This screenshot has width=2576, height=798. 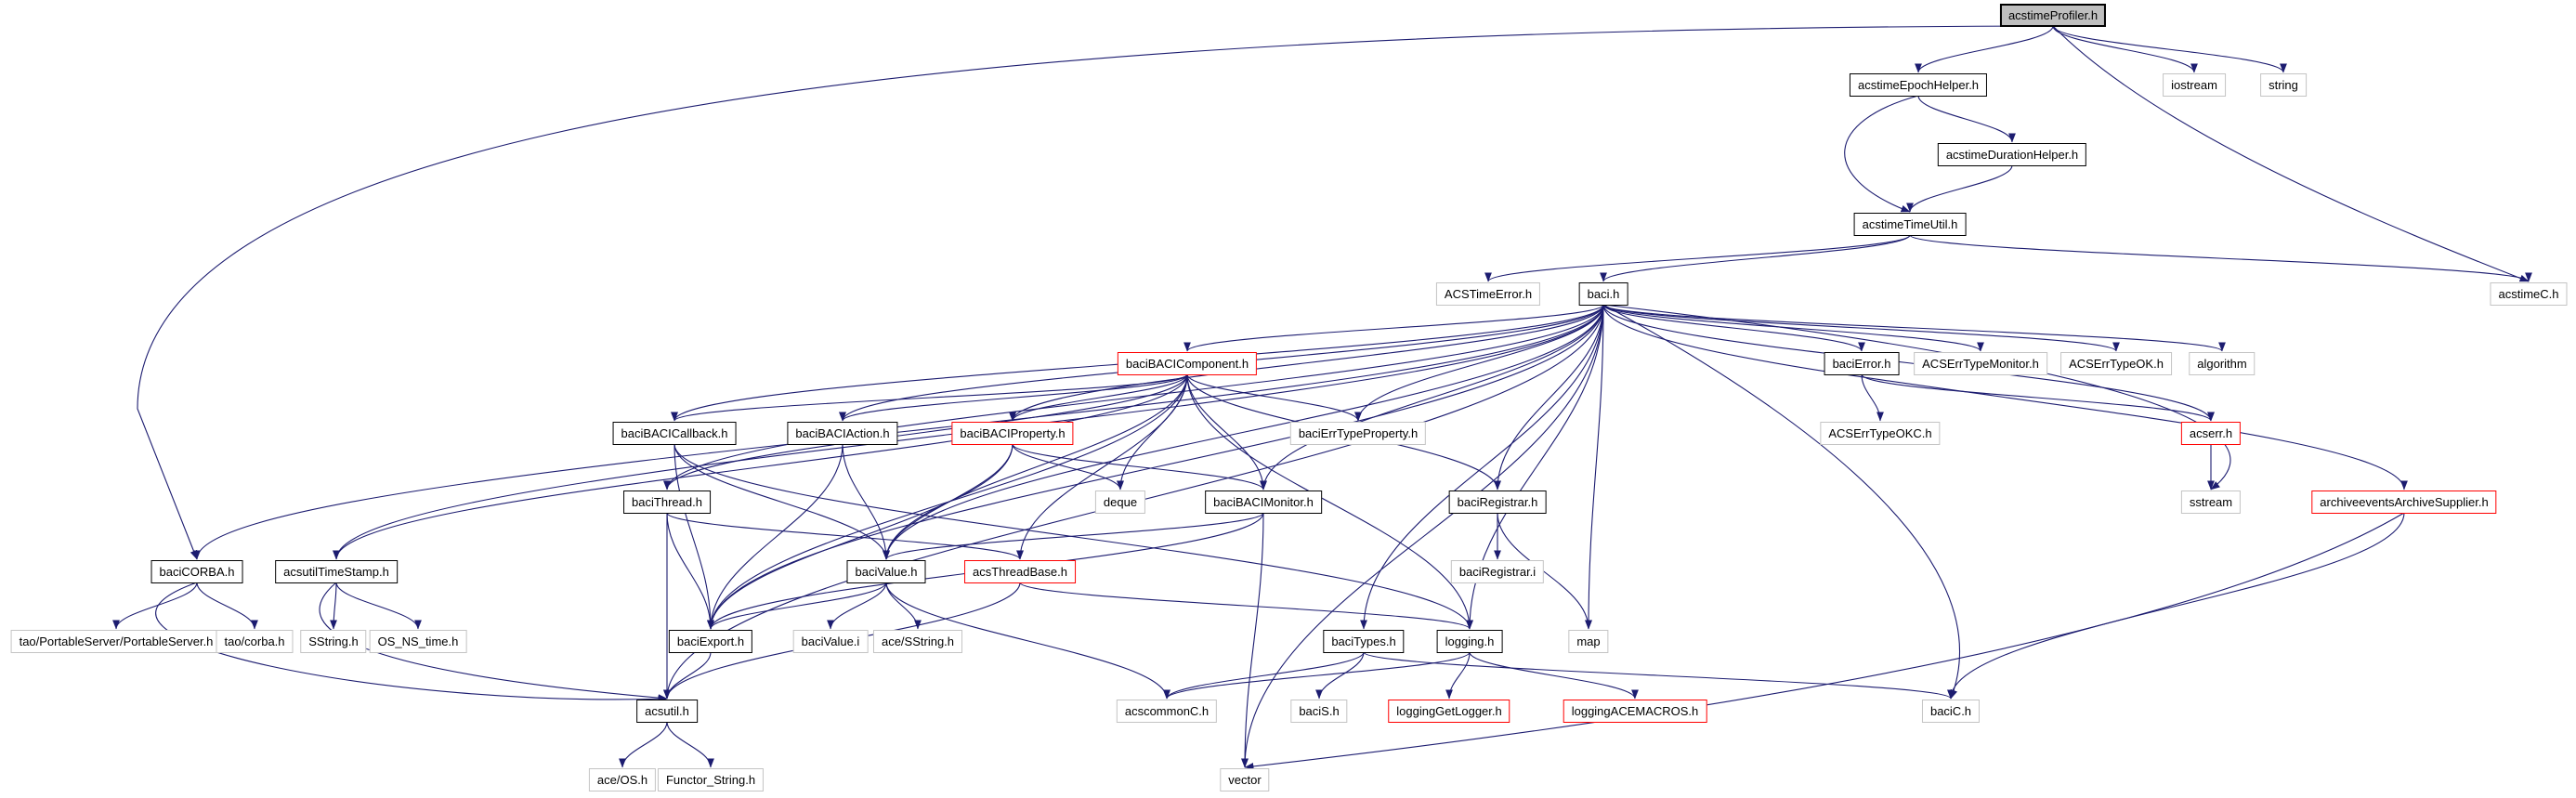 I want to click on edge-component-threadbase, so click(x=1102, y=467).